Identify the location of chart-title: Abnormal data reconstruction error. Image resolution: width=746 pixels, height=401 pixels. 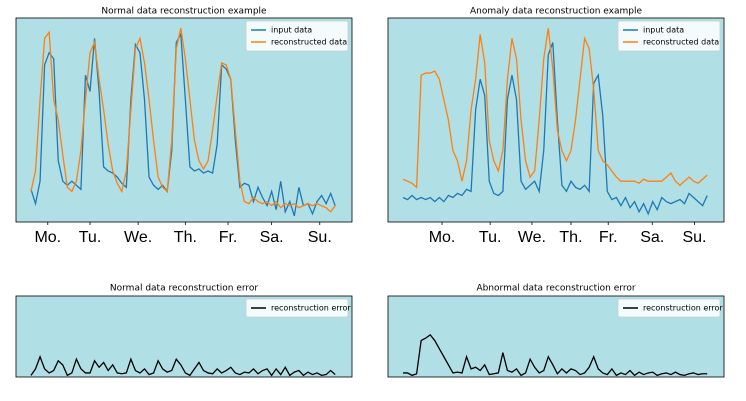
(555, 289).